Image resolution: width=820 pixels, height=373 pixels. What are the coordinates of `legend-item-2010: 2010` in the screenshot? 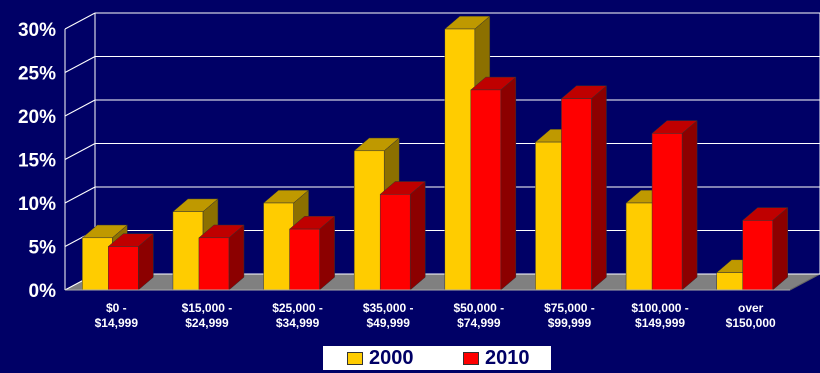 It's located at (496, 358).